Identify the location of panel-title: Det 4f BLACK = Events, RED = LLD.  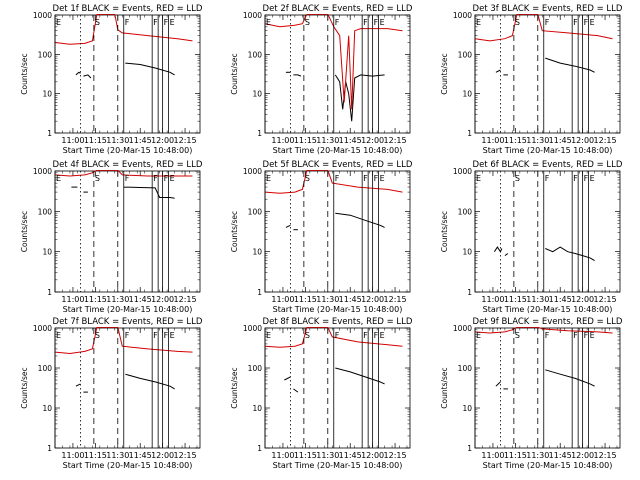
(128, 165).